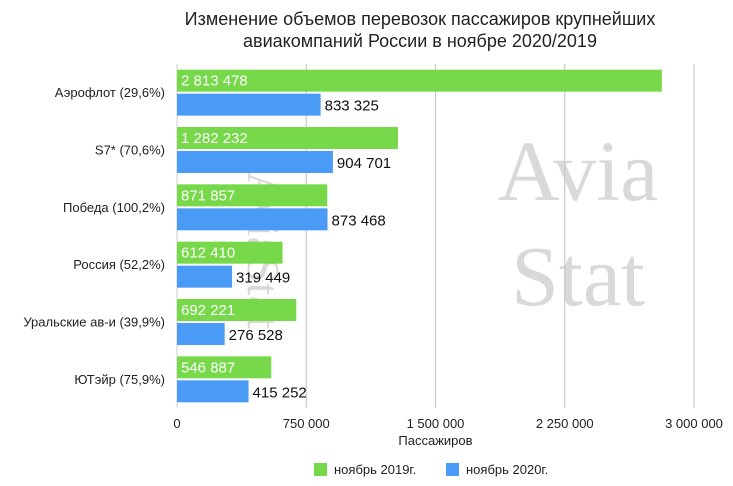  I want to click on data-label: 904 701, so click(364, 163).